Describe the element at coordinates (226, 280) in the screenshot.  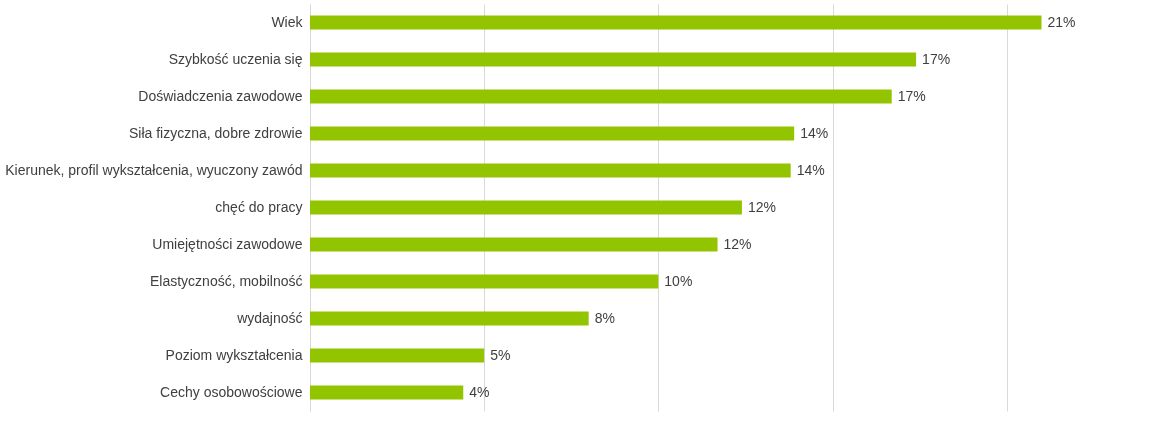
I see `y-tick-label: Elastyczność, mobilność` at that location.